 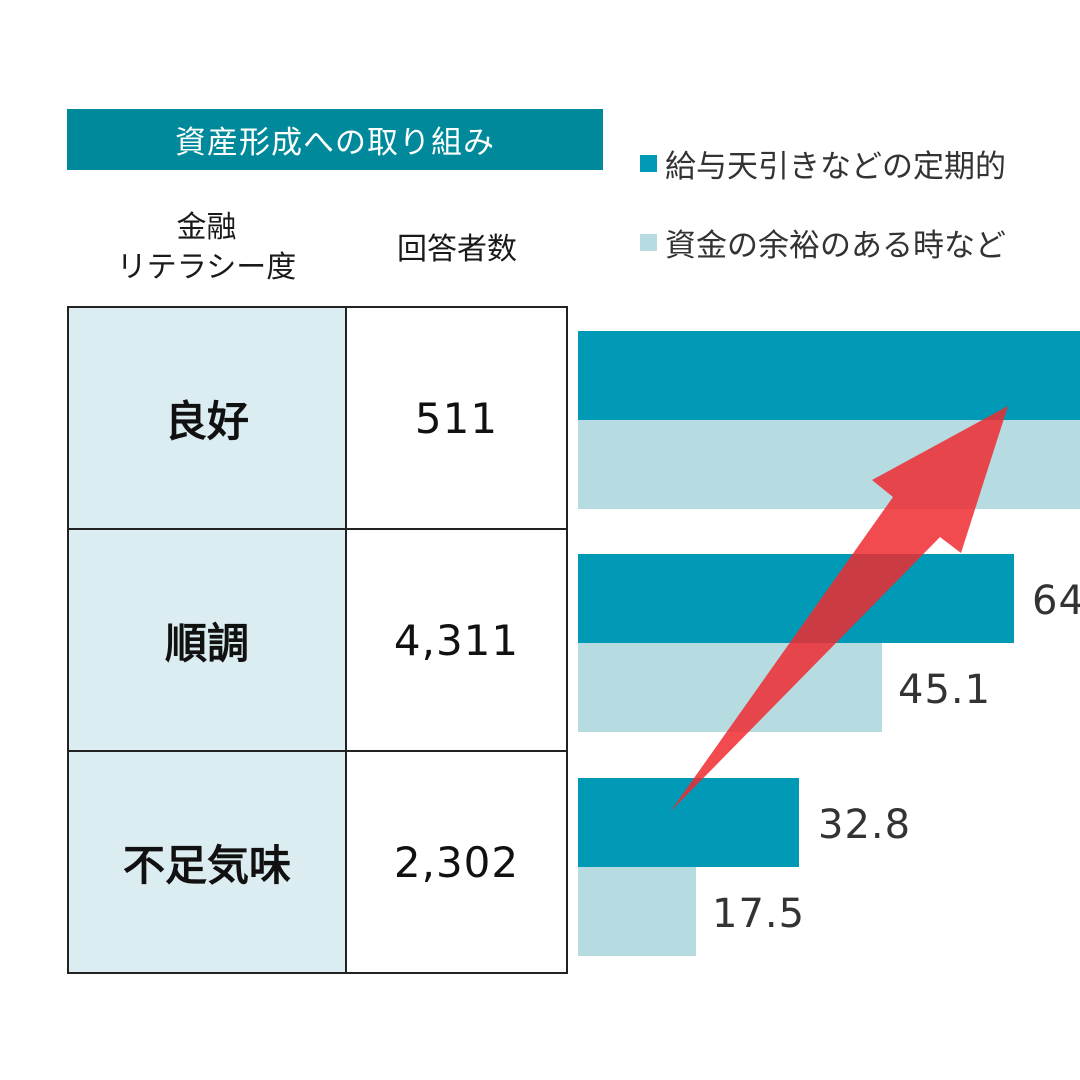 What do you see at coordinates (335, 139) in the screenshot?
I see `chart-title: 資産形成への取り組み` at bounding box center [335, 139].